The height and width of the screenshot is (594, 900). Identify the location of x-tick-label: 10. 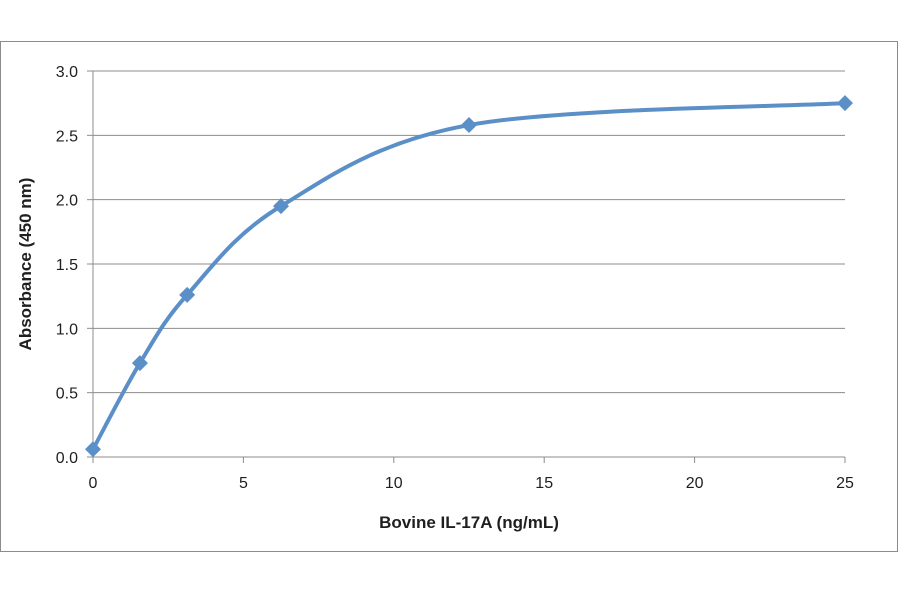
(394, 483).